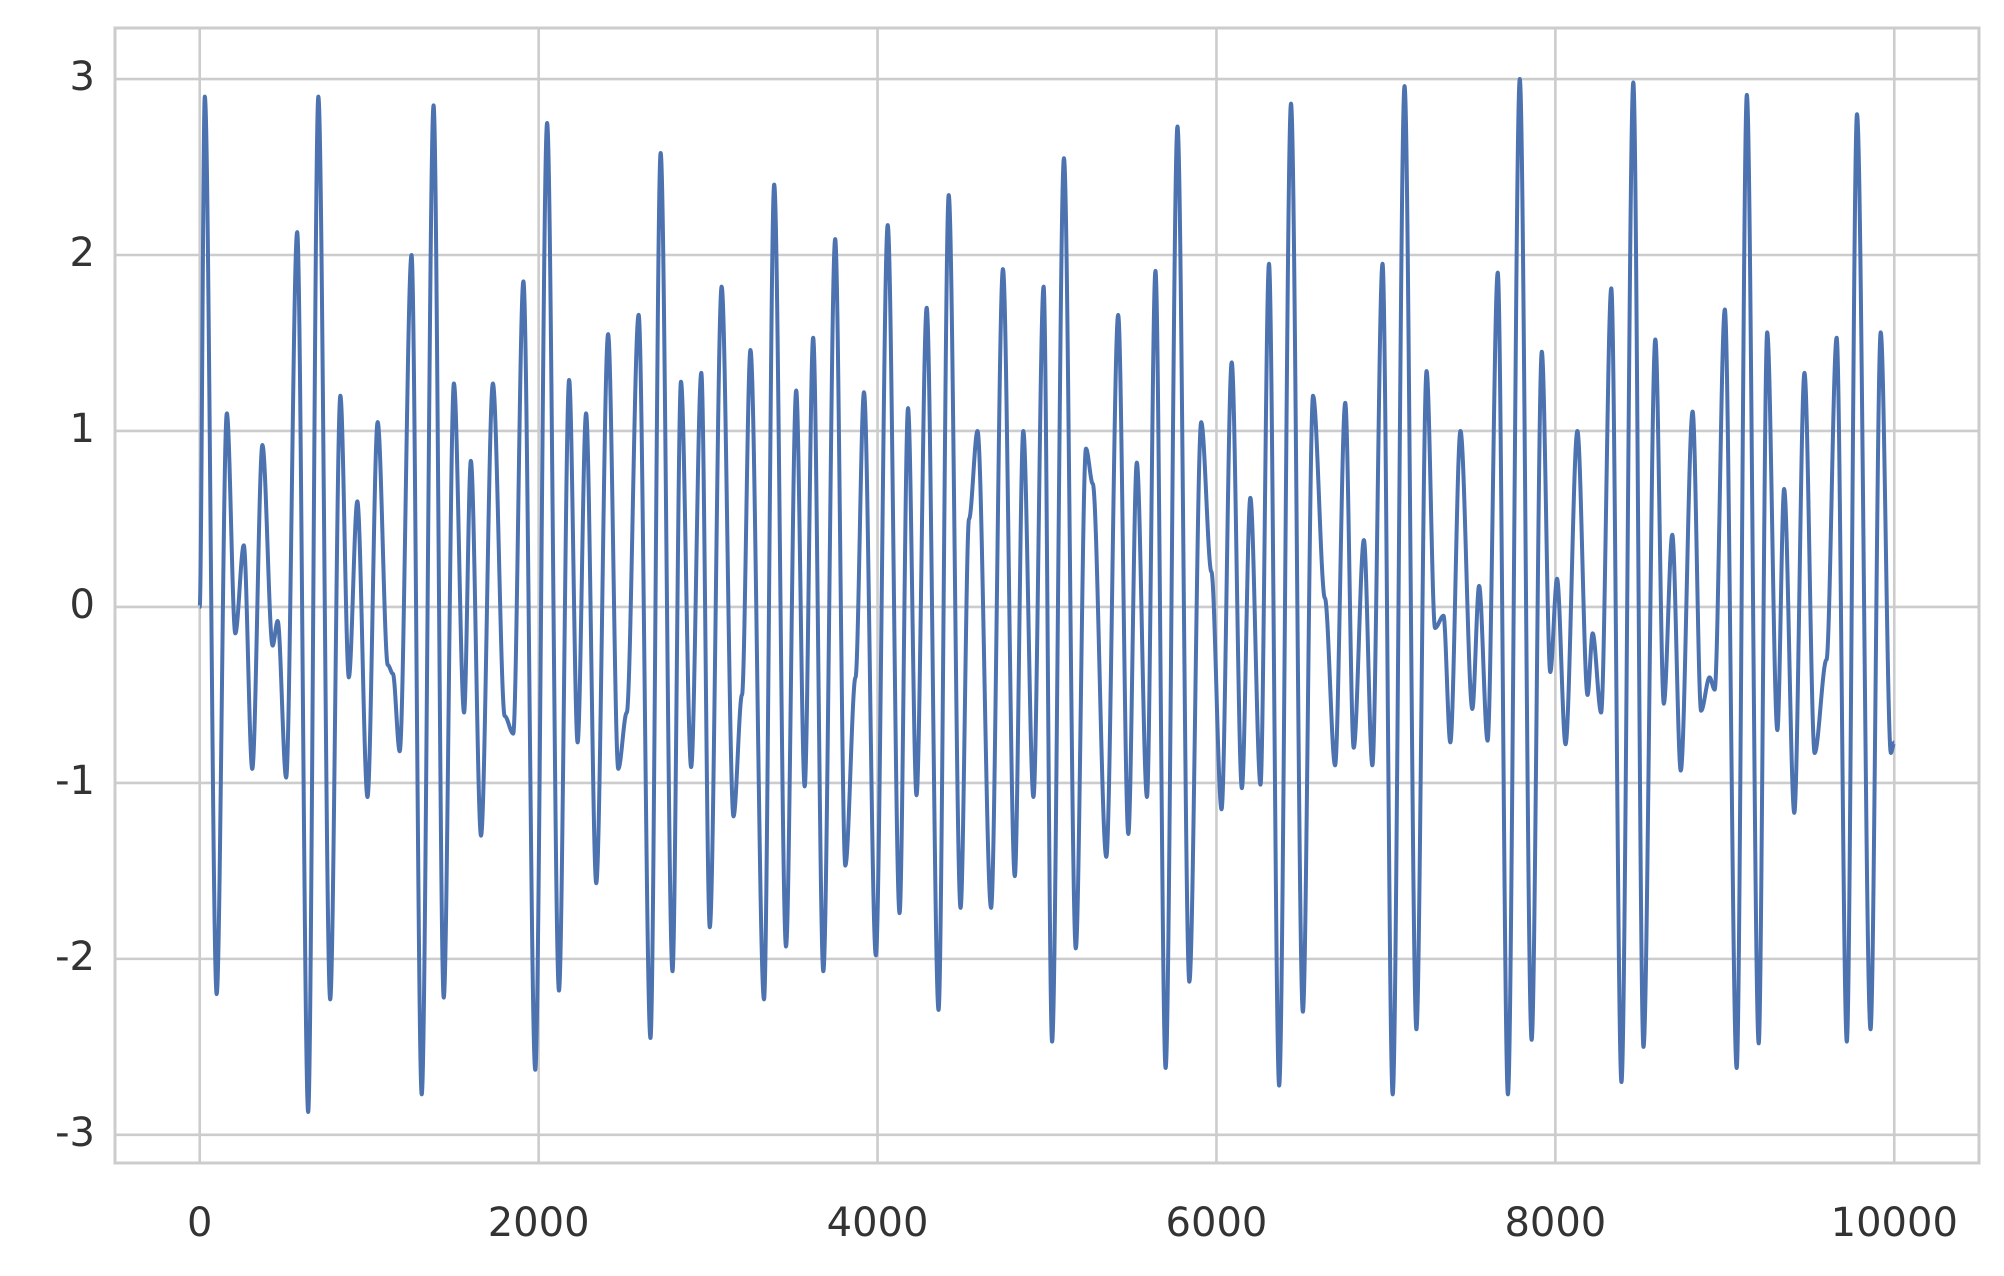  Describe the element at coordinates (82, 77) in the screenshot. I see `y-tick-label: 3` at that location.